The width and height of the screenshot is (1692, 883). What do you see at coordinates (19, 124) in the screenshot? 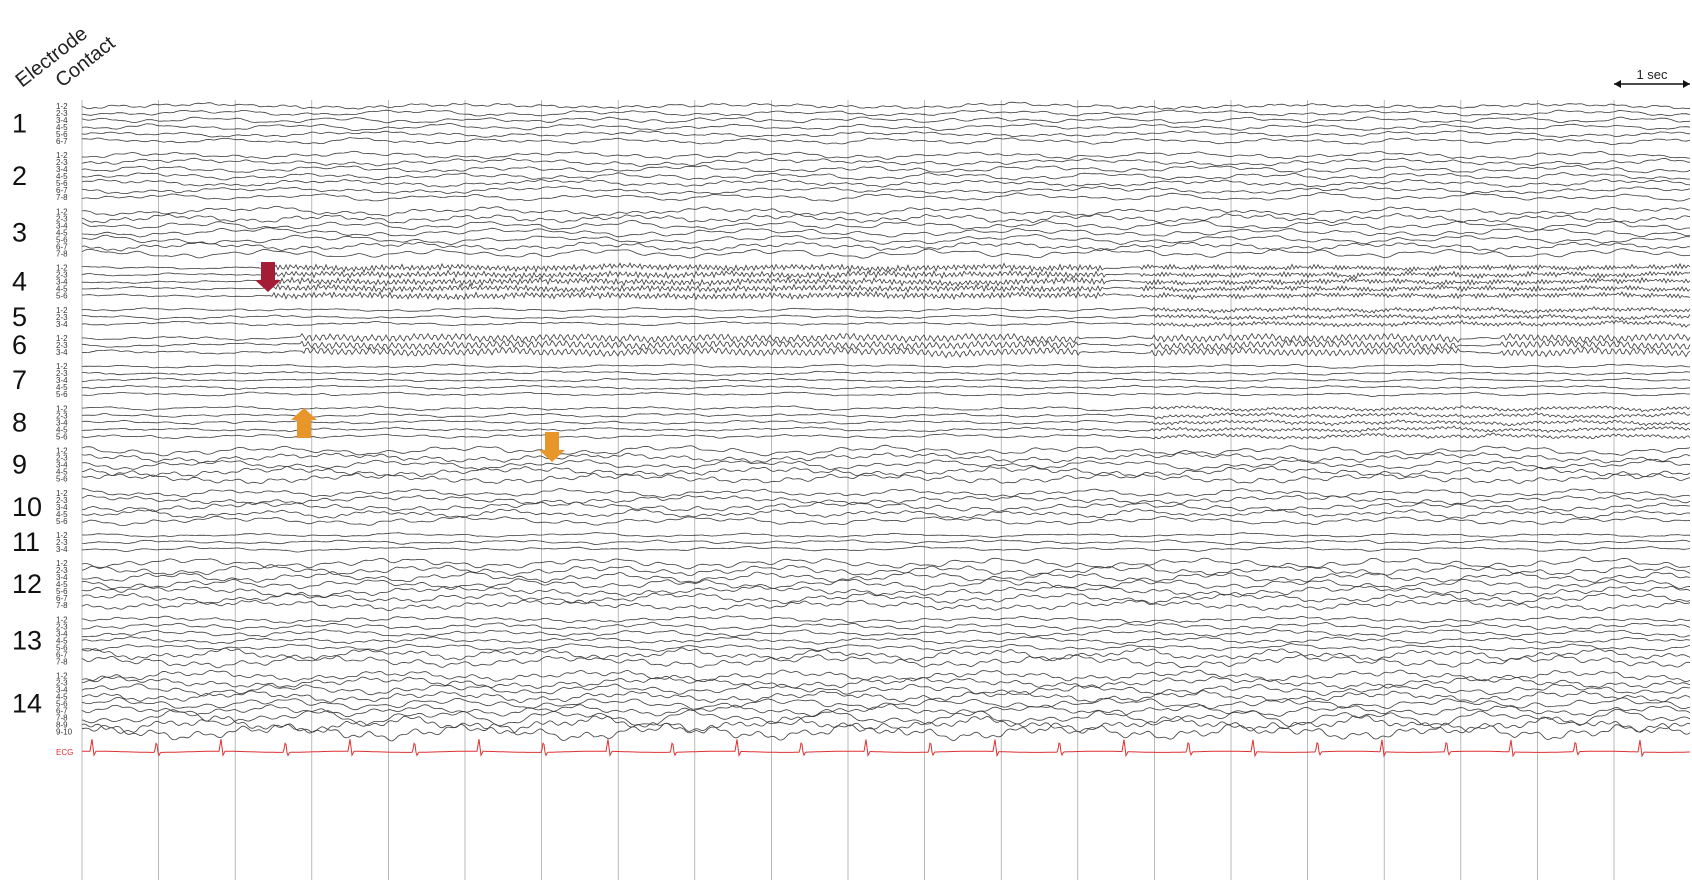
I see `electrode-number: 1` at bounding box center [19, 124].